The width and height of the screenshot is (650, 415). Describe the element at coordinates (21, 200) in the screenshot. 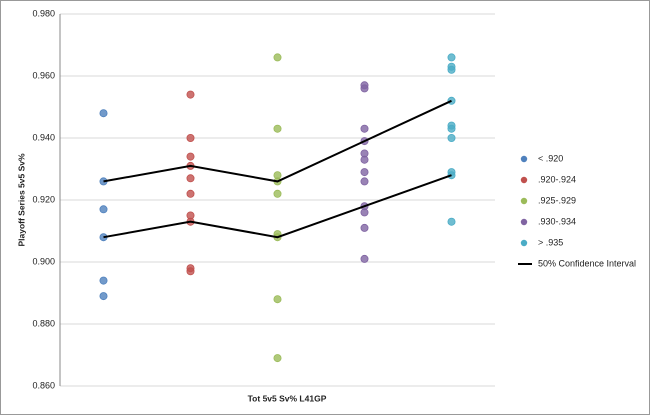

I see `y-axis-title: Playoff Series 5v5 Sv%` at that location.